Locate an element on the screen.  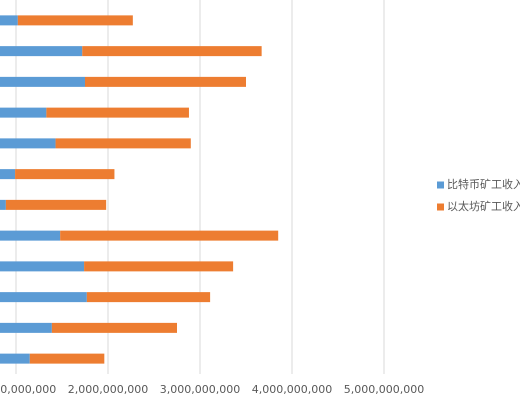
legend-label: 以太坊矿工收入 is located at coordinates (483, 206).